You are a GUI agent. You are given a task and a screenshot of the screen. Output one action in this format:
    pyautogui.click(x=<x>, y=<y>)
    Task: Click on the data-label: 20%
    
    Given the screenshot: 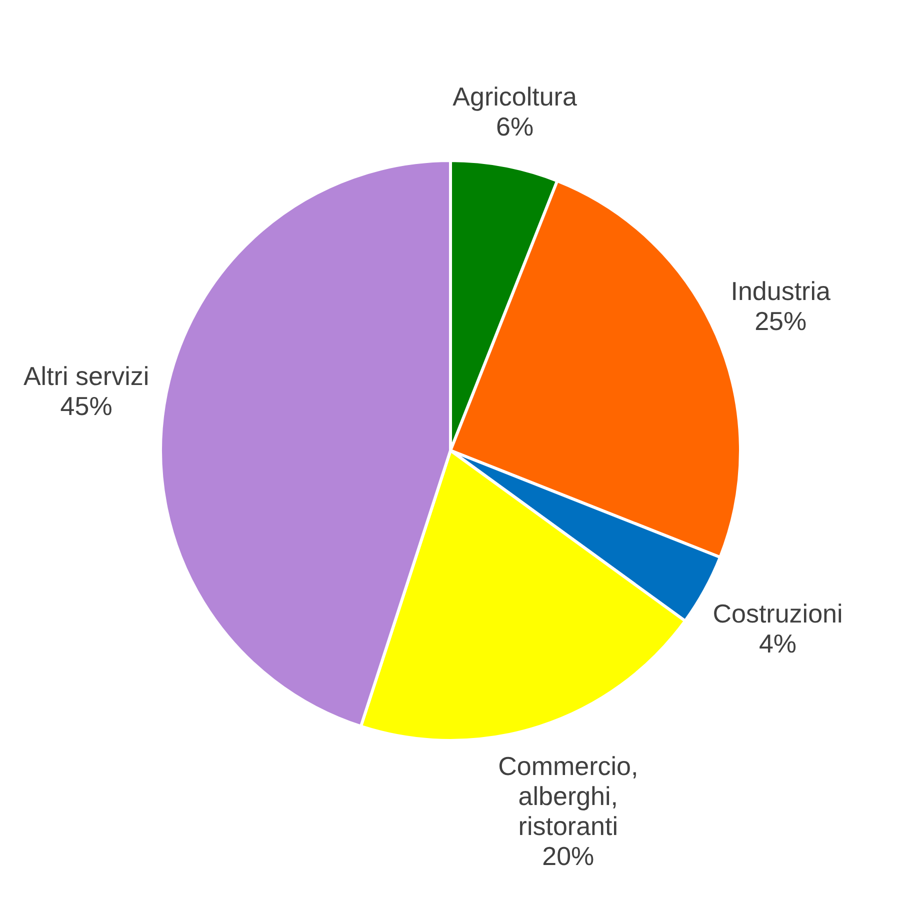 What is the action you would take?
    pyautogui.click(x=568, y=855)
    